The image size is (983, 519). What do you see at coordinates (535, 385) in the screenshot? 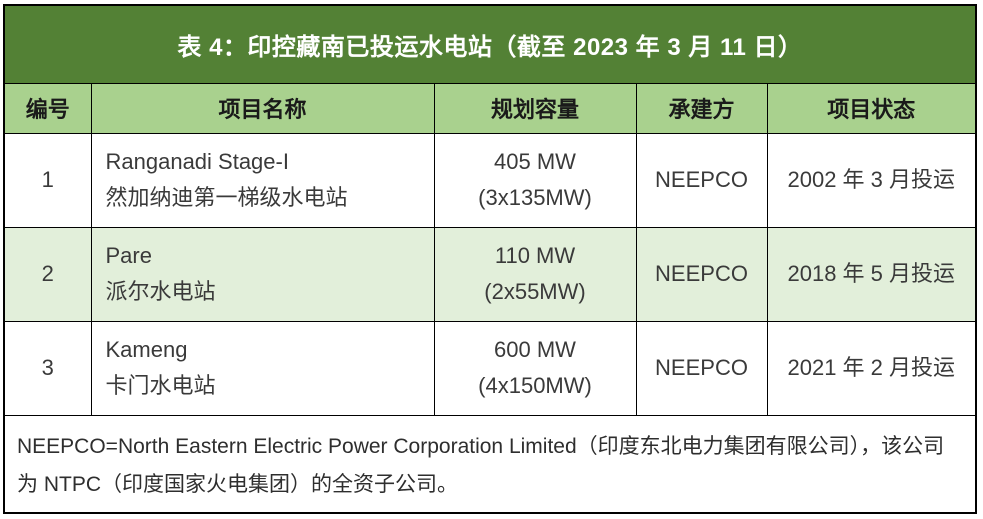
I see `capacity-units: (4x150MW)` at bounding box center [535, 385].